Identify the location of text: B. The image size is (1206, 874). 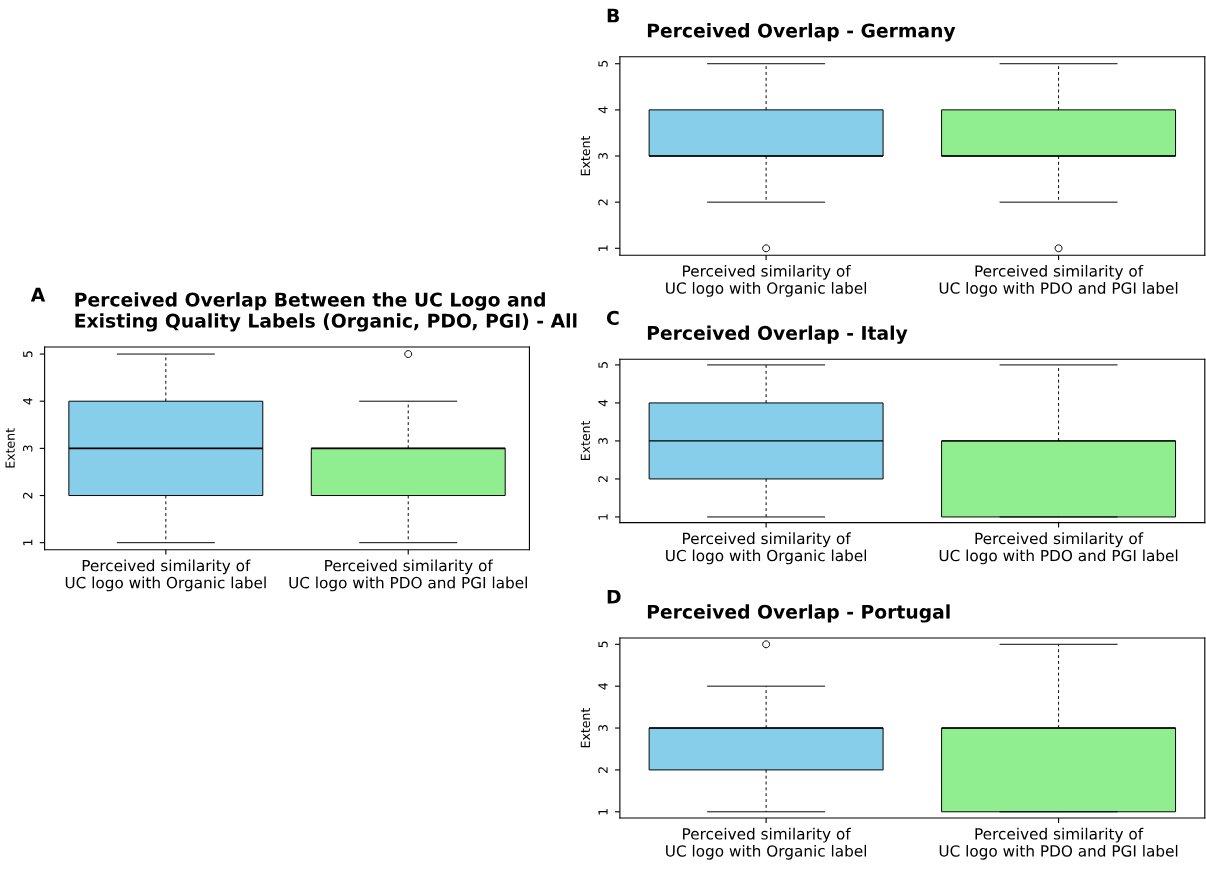
(613, 15).